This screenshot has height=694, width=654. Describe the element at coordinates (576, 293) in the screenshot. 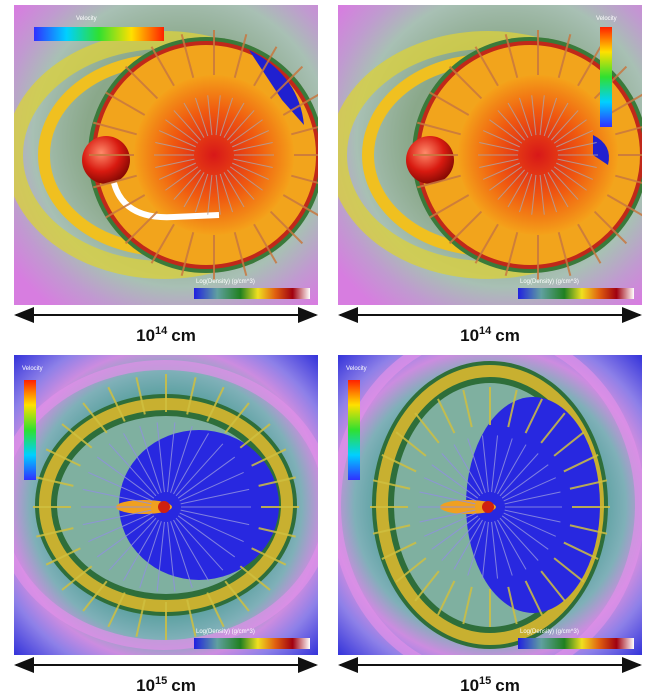

I see `density-colorbar` at that location.